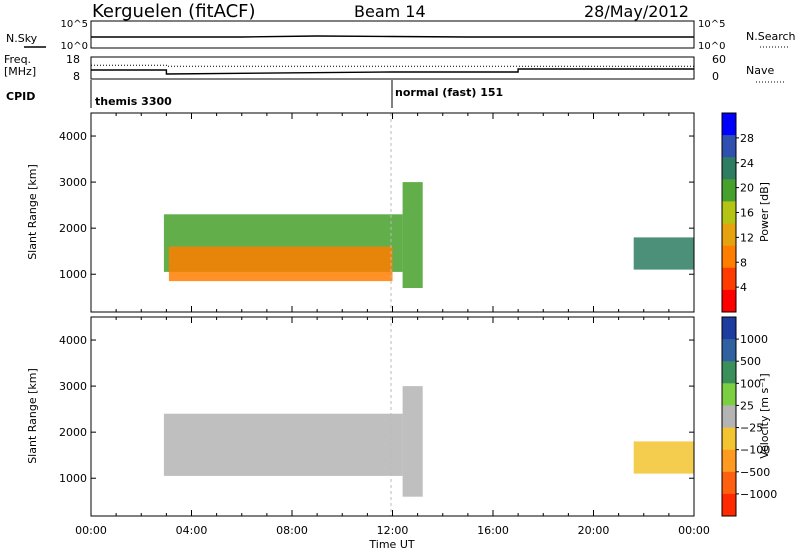 The height and width of the screenshot is (554, 800). Describe the element at coordinates (292, 530) in the screenshot. I see `velocity-xtick-label-2: 08:00` at that location.